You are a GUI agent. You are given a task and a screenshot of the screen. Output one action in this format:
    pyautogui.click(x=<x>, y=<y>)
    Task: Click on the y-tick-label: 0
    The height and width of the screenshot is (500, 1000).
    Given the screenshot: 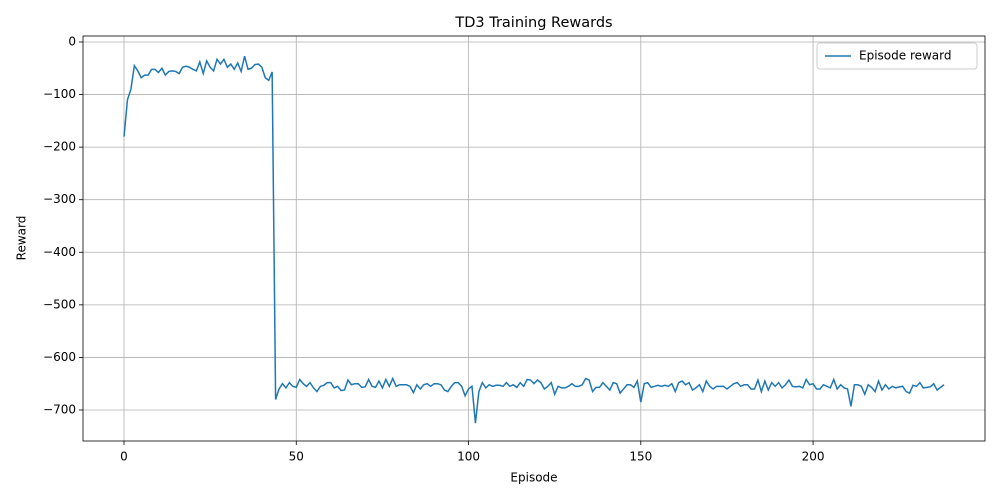 What is the action you would take?
    pyautogui.click(x=72, y=41)
    